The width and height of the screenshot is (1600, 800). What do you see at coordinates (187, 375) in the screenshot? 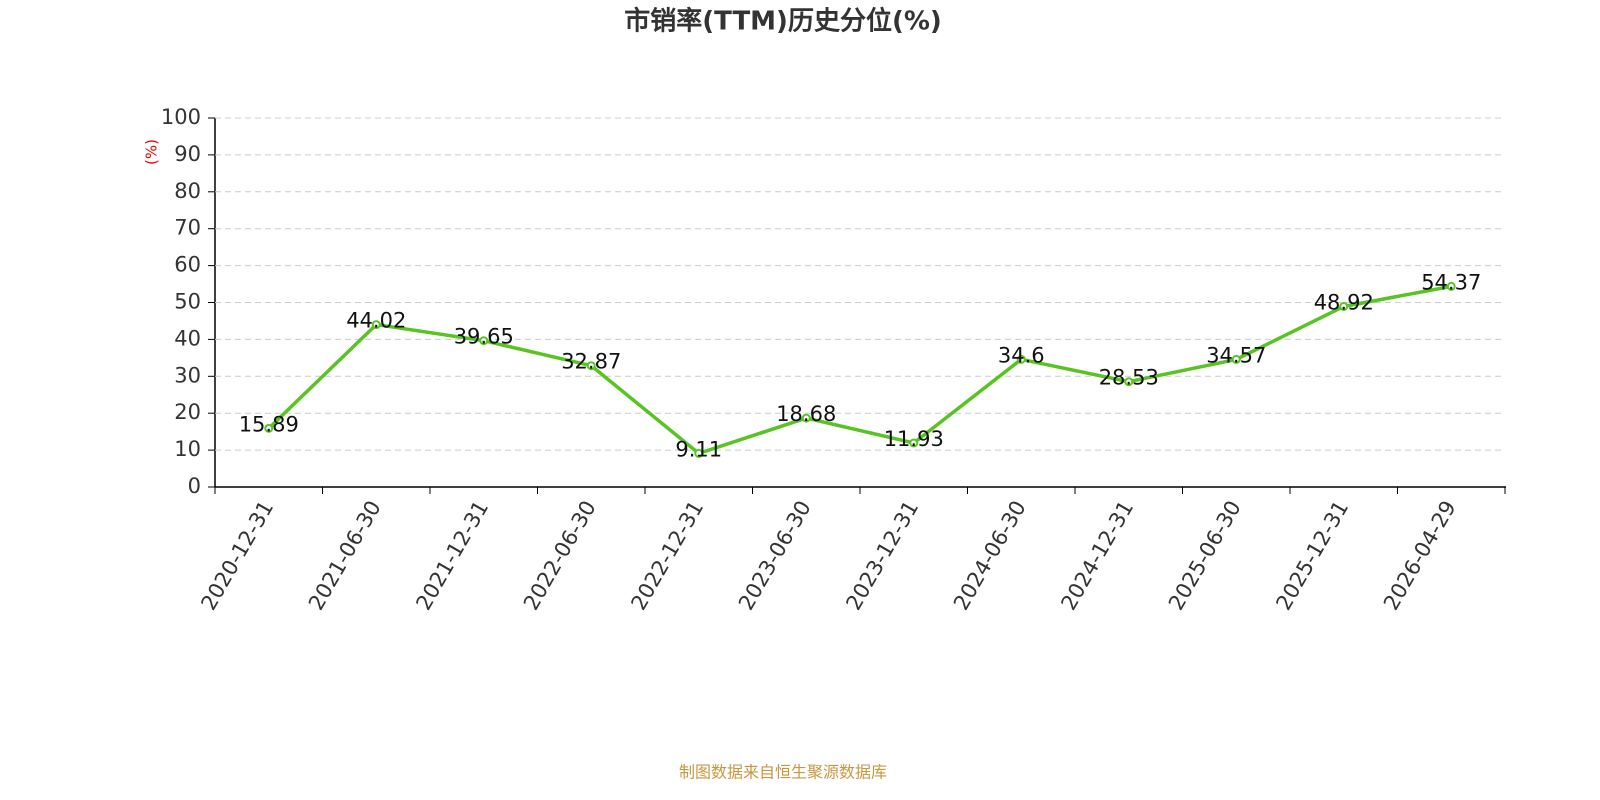
I see `y-tick-label: 30` at bounding box center [187, 375].